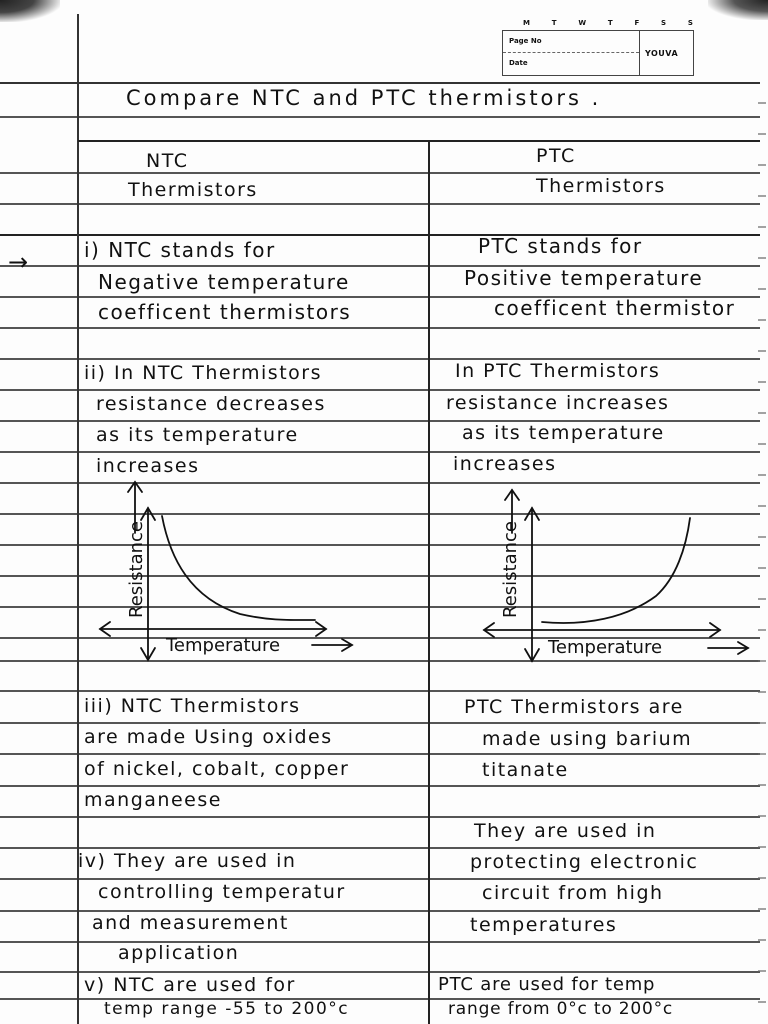 The height and width of the screenshot is (1024, 768). I want to click on ptc-point2-line2: resistance increases, so click(558, 403).